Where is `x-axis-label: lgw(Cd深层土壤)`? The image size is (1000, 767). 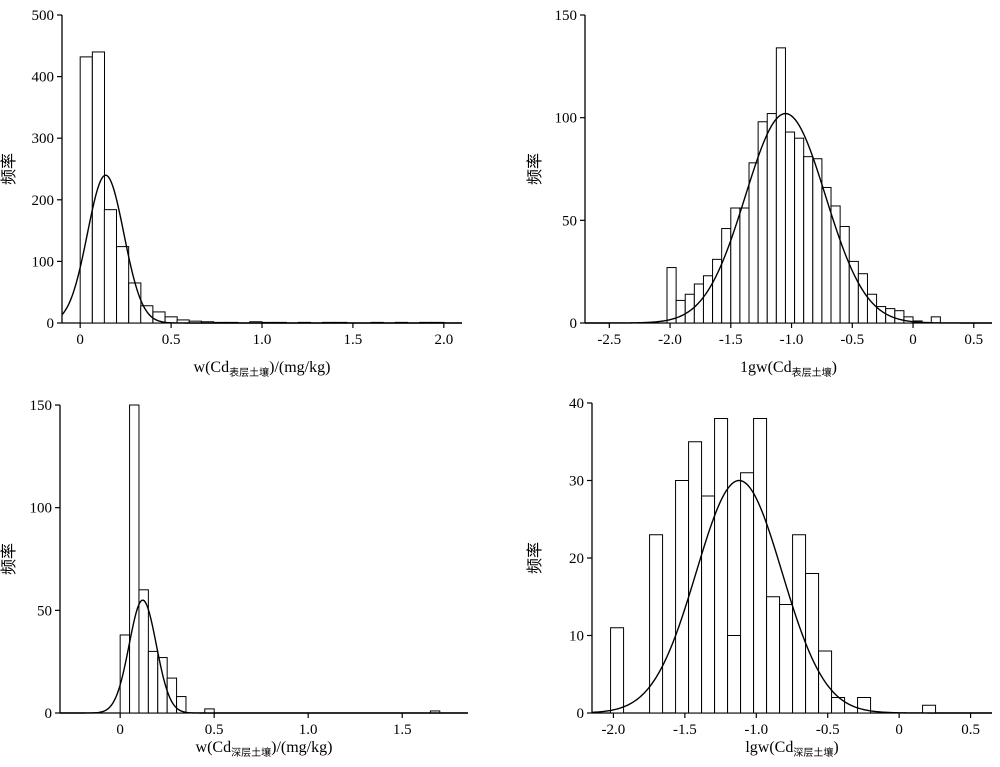 x-axis-label: lgw(Cd深层土壤) is located at coordinates (791, 749).